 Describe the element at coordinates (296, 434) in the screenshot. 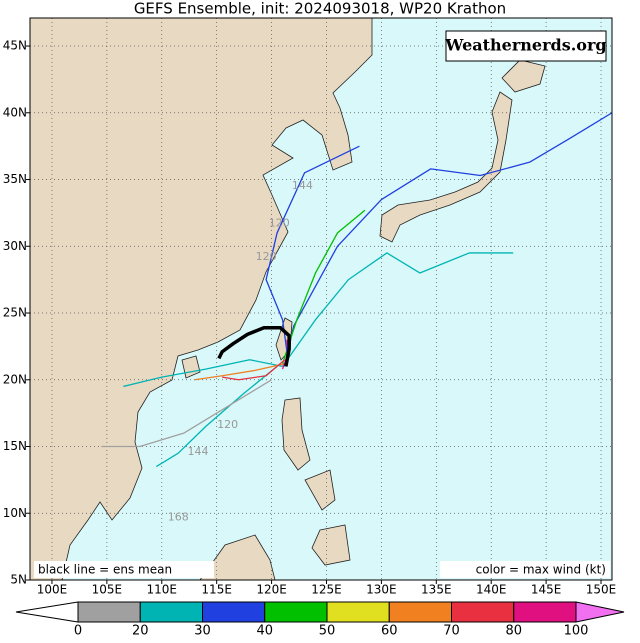

I see `luzon` at that location.